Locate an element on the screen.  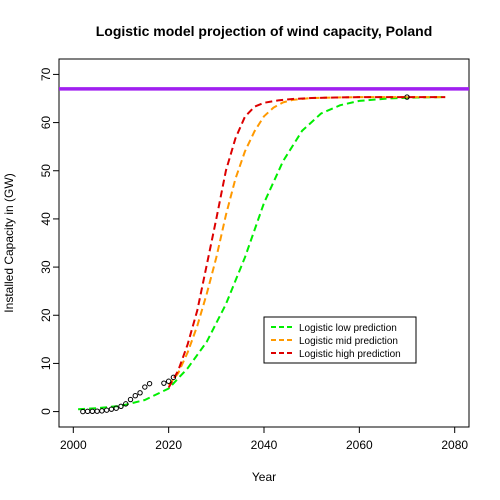
legend-label-high: Logistic high prediction is located at coordinates (350, 354).